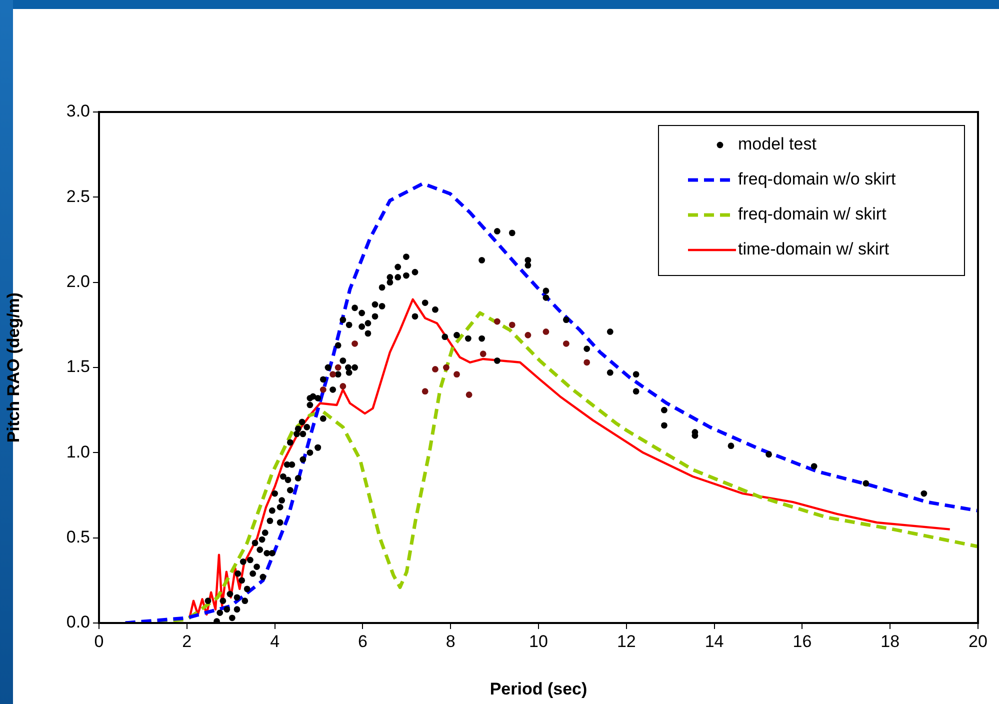  I want to click on legend-label: model test, so click(777, 144).